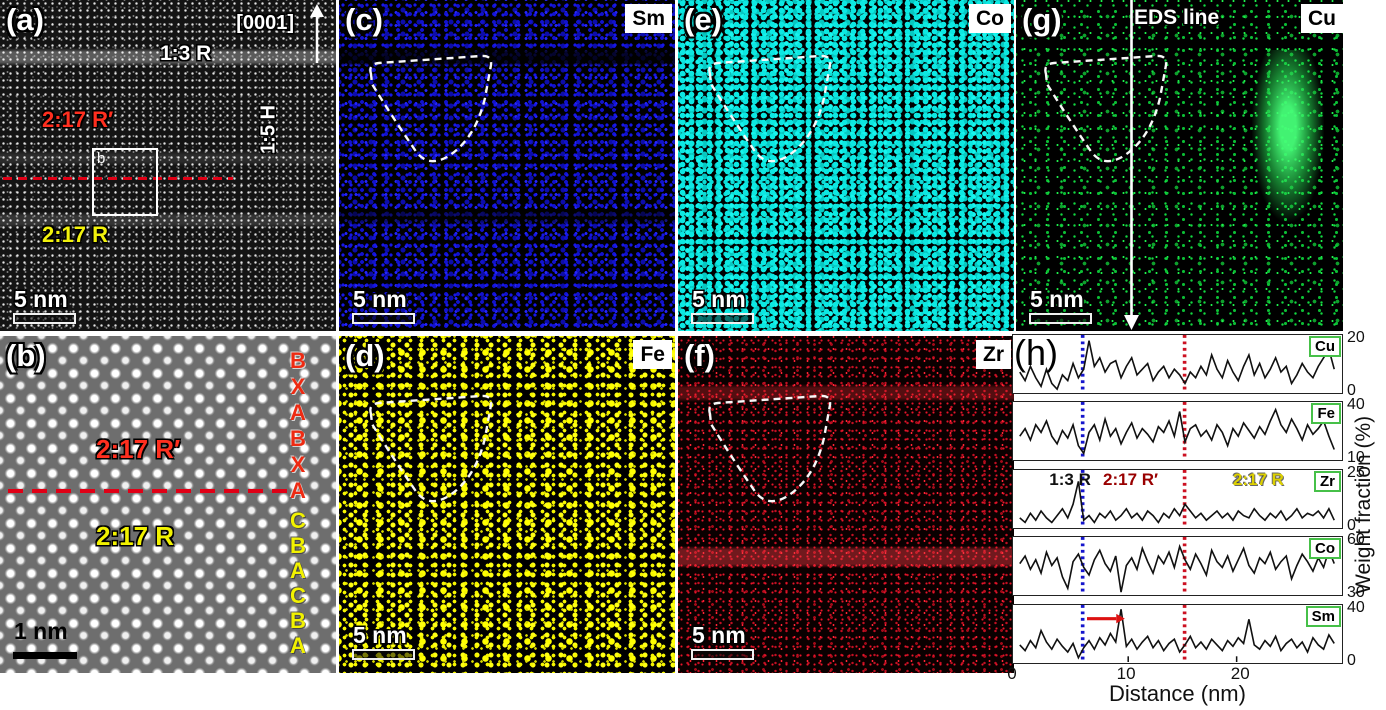 The width and height of the screenshot is (1386, 710). I want to click on profile-tag-sm: Sm, so click(1323, 616).